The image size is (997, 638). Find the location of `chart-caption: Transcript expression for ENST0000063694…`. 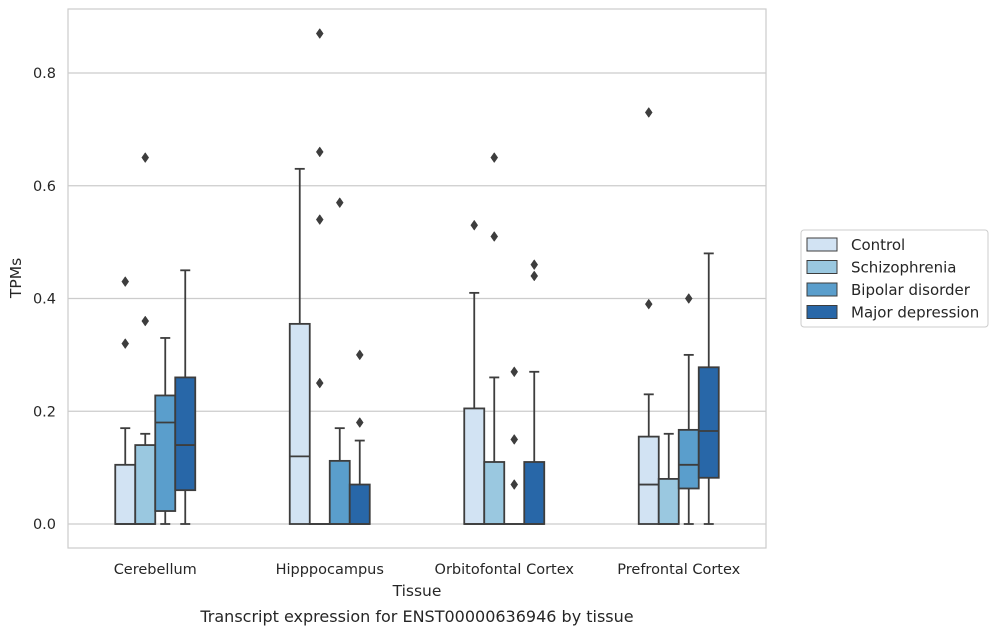

chart-caption: Transcript expression for ENST0000063694… is located at coordinates (416, 616).